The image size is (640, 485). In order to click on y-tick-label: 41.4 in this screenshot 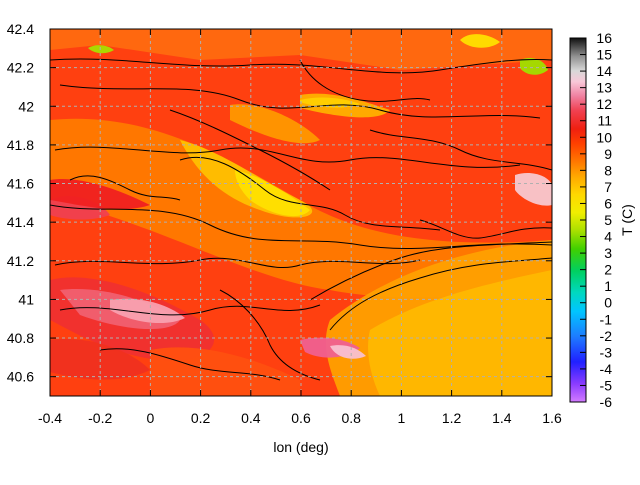, I will do `click(20, 222)`.